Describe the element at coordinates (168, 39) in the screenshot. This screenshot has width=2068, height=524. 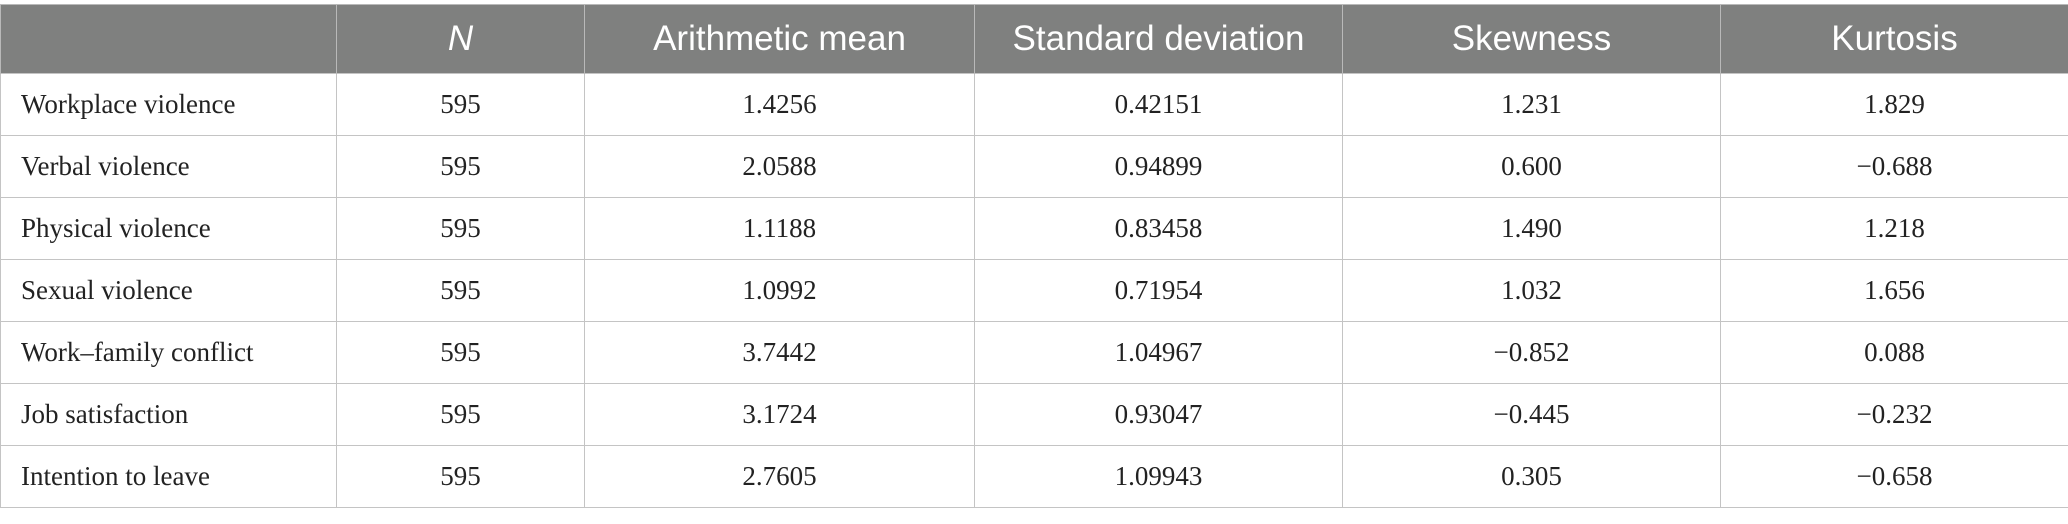
I see `header-variable` at that location.